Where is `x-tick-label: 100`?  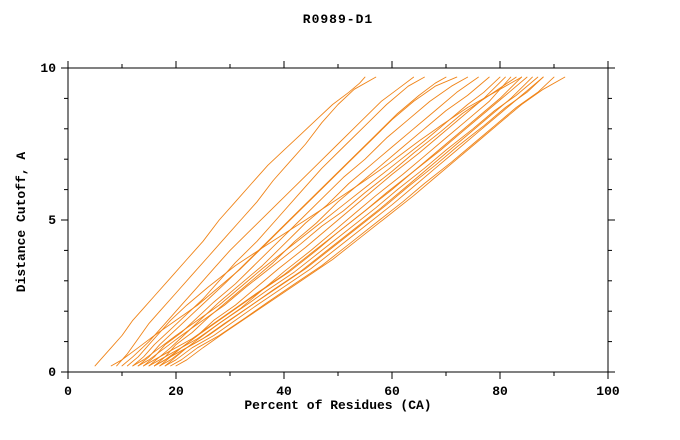
x-tick-label: 100 is located at coordinates (608, 391).